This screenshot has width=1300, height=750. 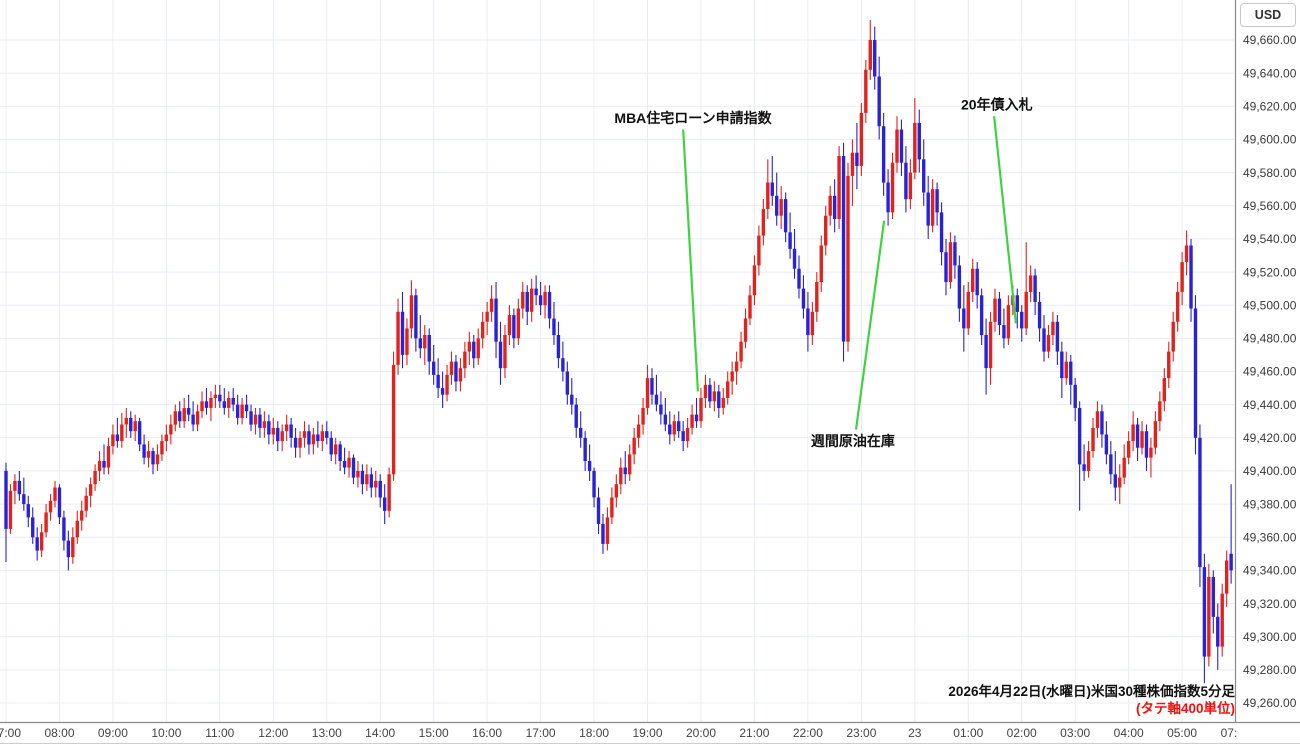 What do you see at coordinates (1270, 305) in the screenshot?
I see `y-axis-label: 49,500.00` at bounding box center [1270, 305].